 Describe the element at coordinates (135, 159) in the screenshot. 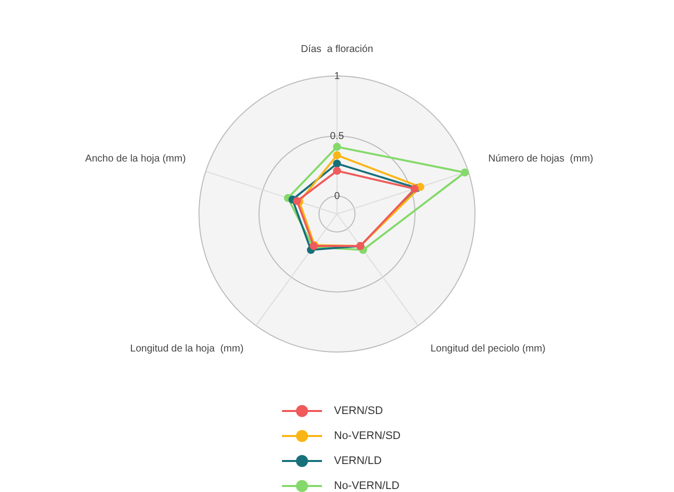

I see `spoke-label: Ancho de la hoja (mm)` at that location.